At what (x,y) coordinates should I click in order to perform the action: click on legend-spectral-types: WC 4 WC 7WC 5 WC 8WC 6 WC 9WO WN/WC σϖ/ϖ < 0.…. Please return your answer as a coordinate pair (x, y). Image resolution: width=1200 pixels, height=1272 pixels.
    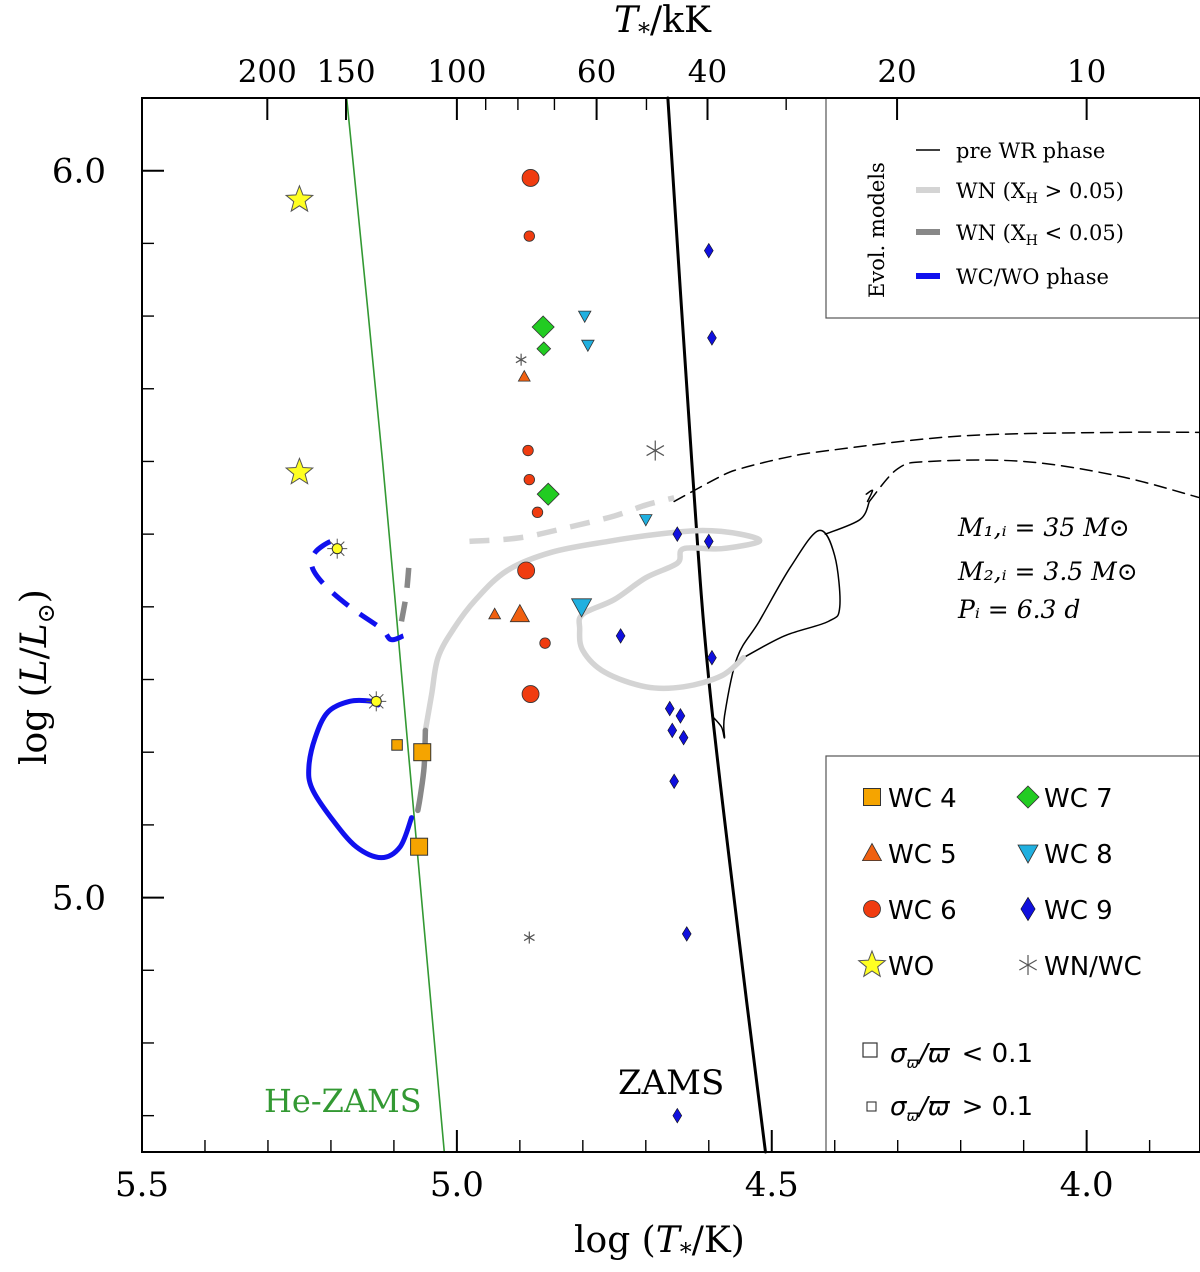
    Looking at the image, I should click on (1012, 954).